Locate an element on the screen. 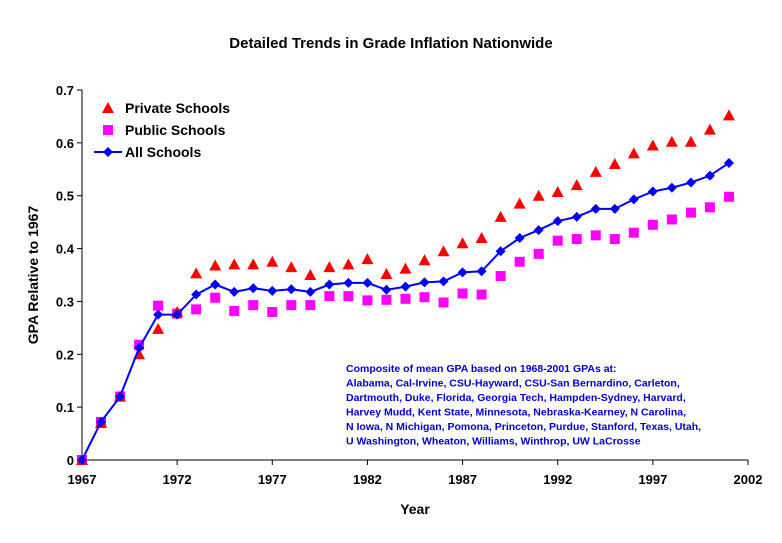  x-axis-ticks: 1967 1972 1977 1982 1987 1992 1997 2002 is located at coordinates (415, 473).